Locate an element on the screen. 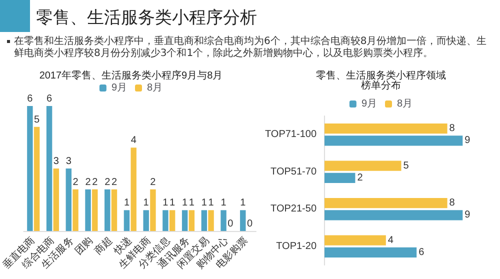  chart-title: 零售、生活服务类小程序领域榜单分布 is located at coordinates (381, 81).